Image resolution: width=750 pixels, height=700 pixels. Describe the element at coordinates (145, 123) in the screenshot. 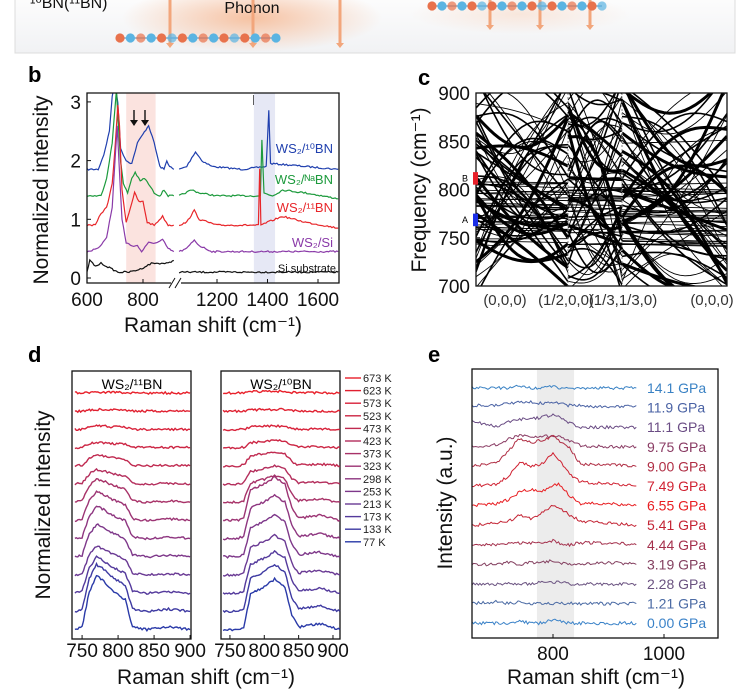

I see `down-arrow-head-icon` at that location.